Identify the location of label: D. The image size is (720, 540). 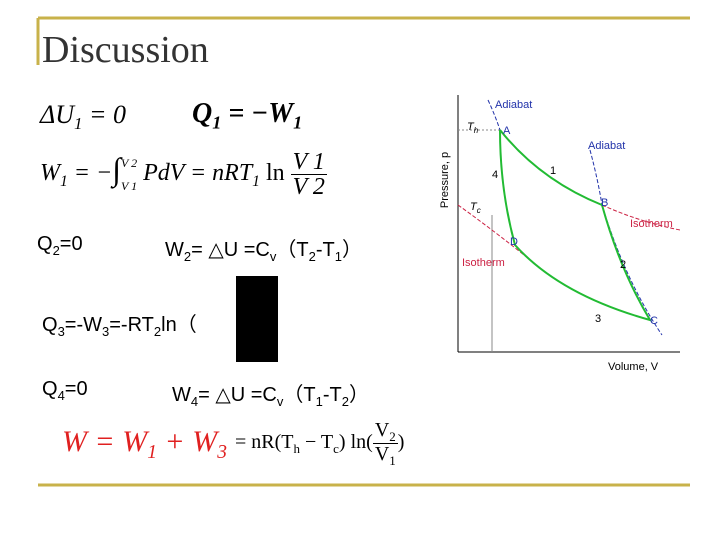
(514, 242).